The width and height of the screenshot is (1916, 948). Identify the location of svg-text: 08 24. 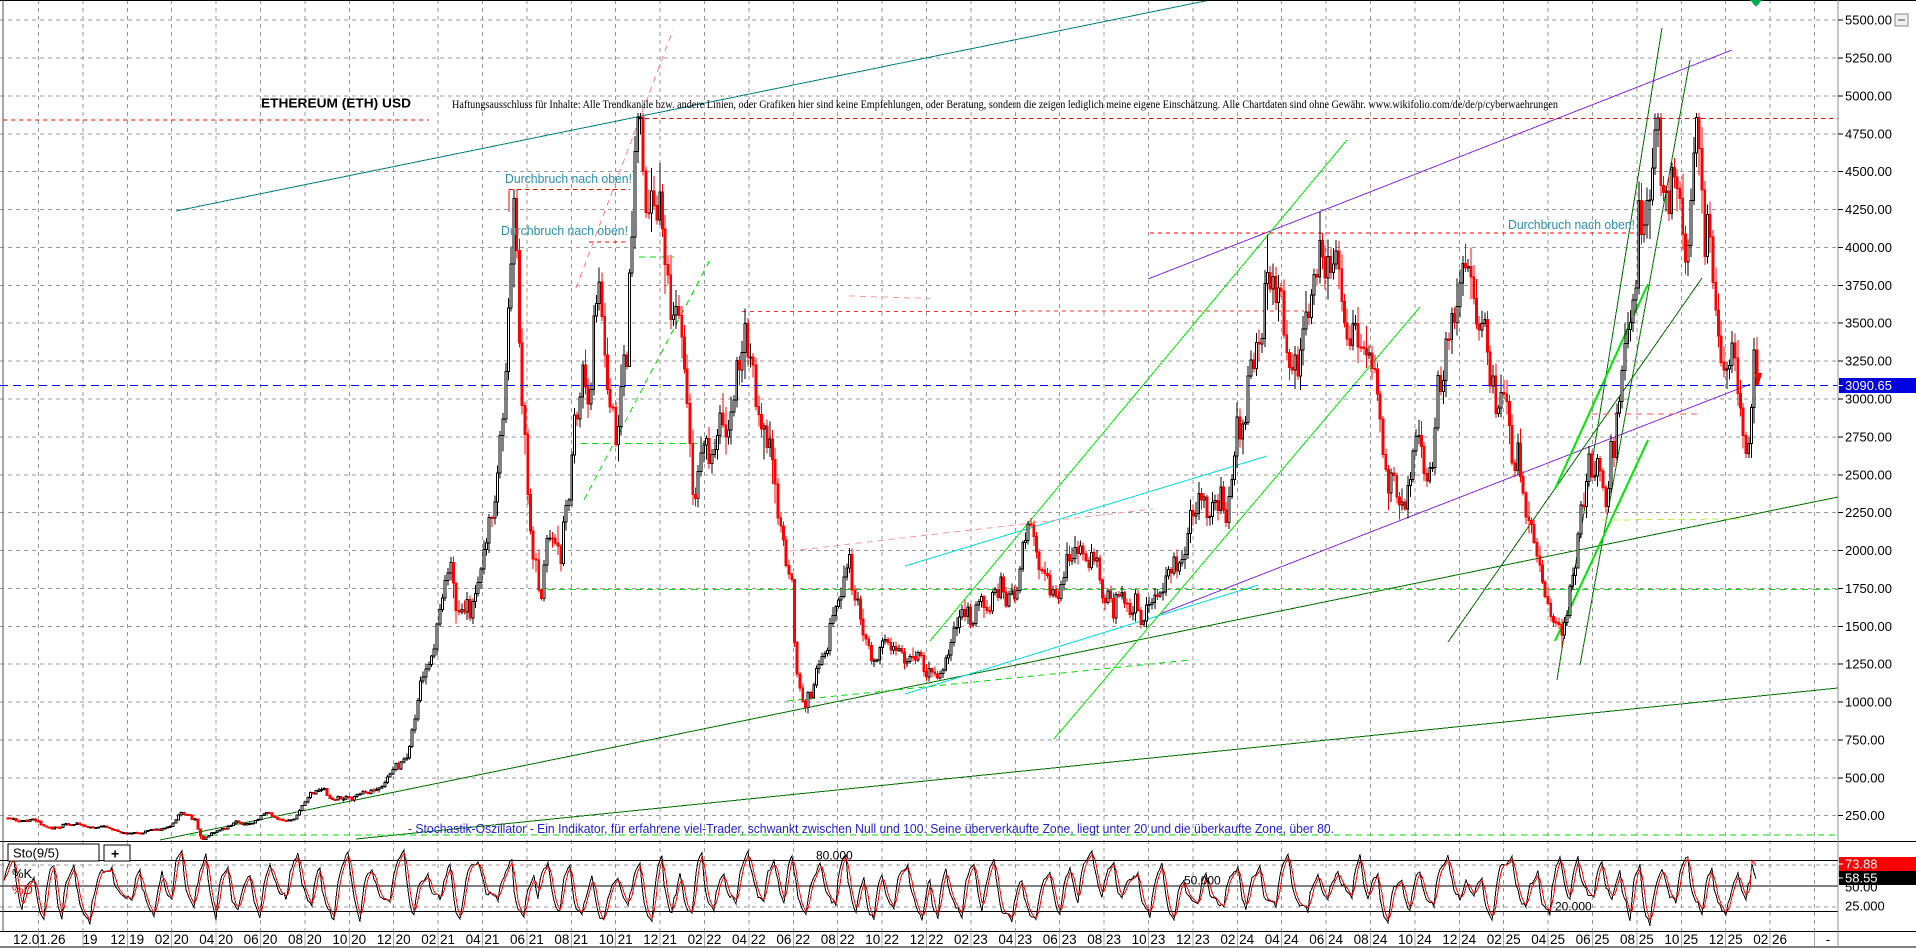
(1371, 939).